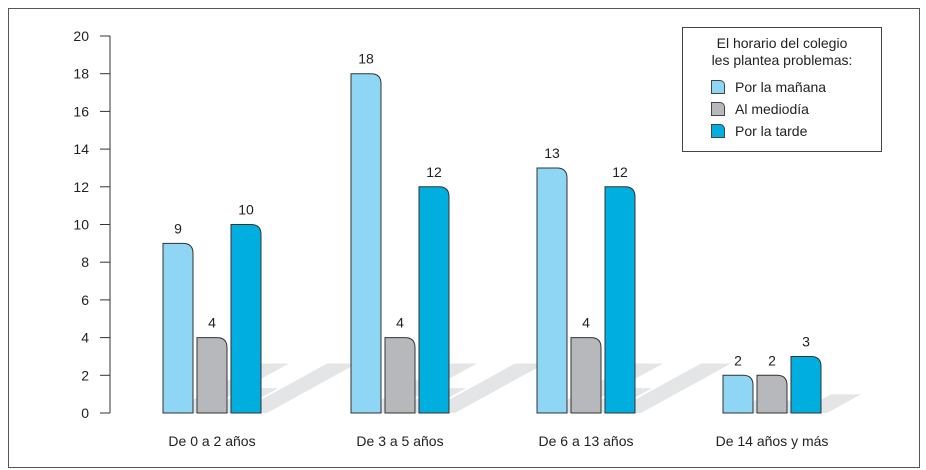 The image size is (926, 470). What do you see at coordinates (85, 338) in the screenshot?
I see `y-tick-label-4: 4` at bounding box center [85, 338].